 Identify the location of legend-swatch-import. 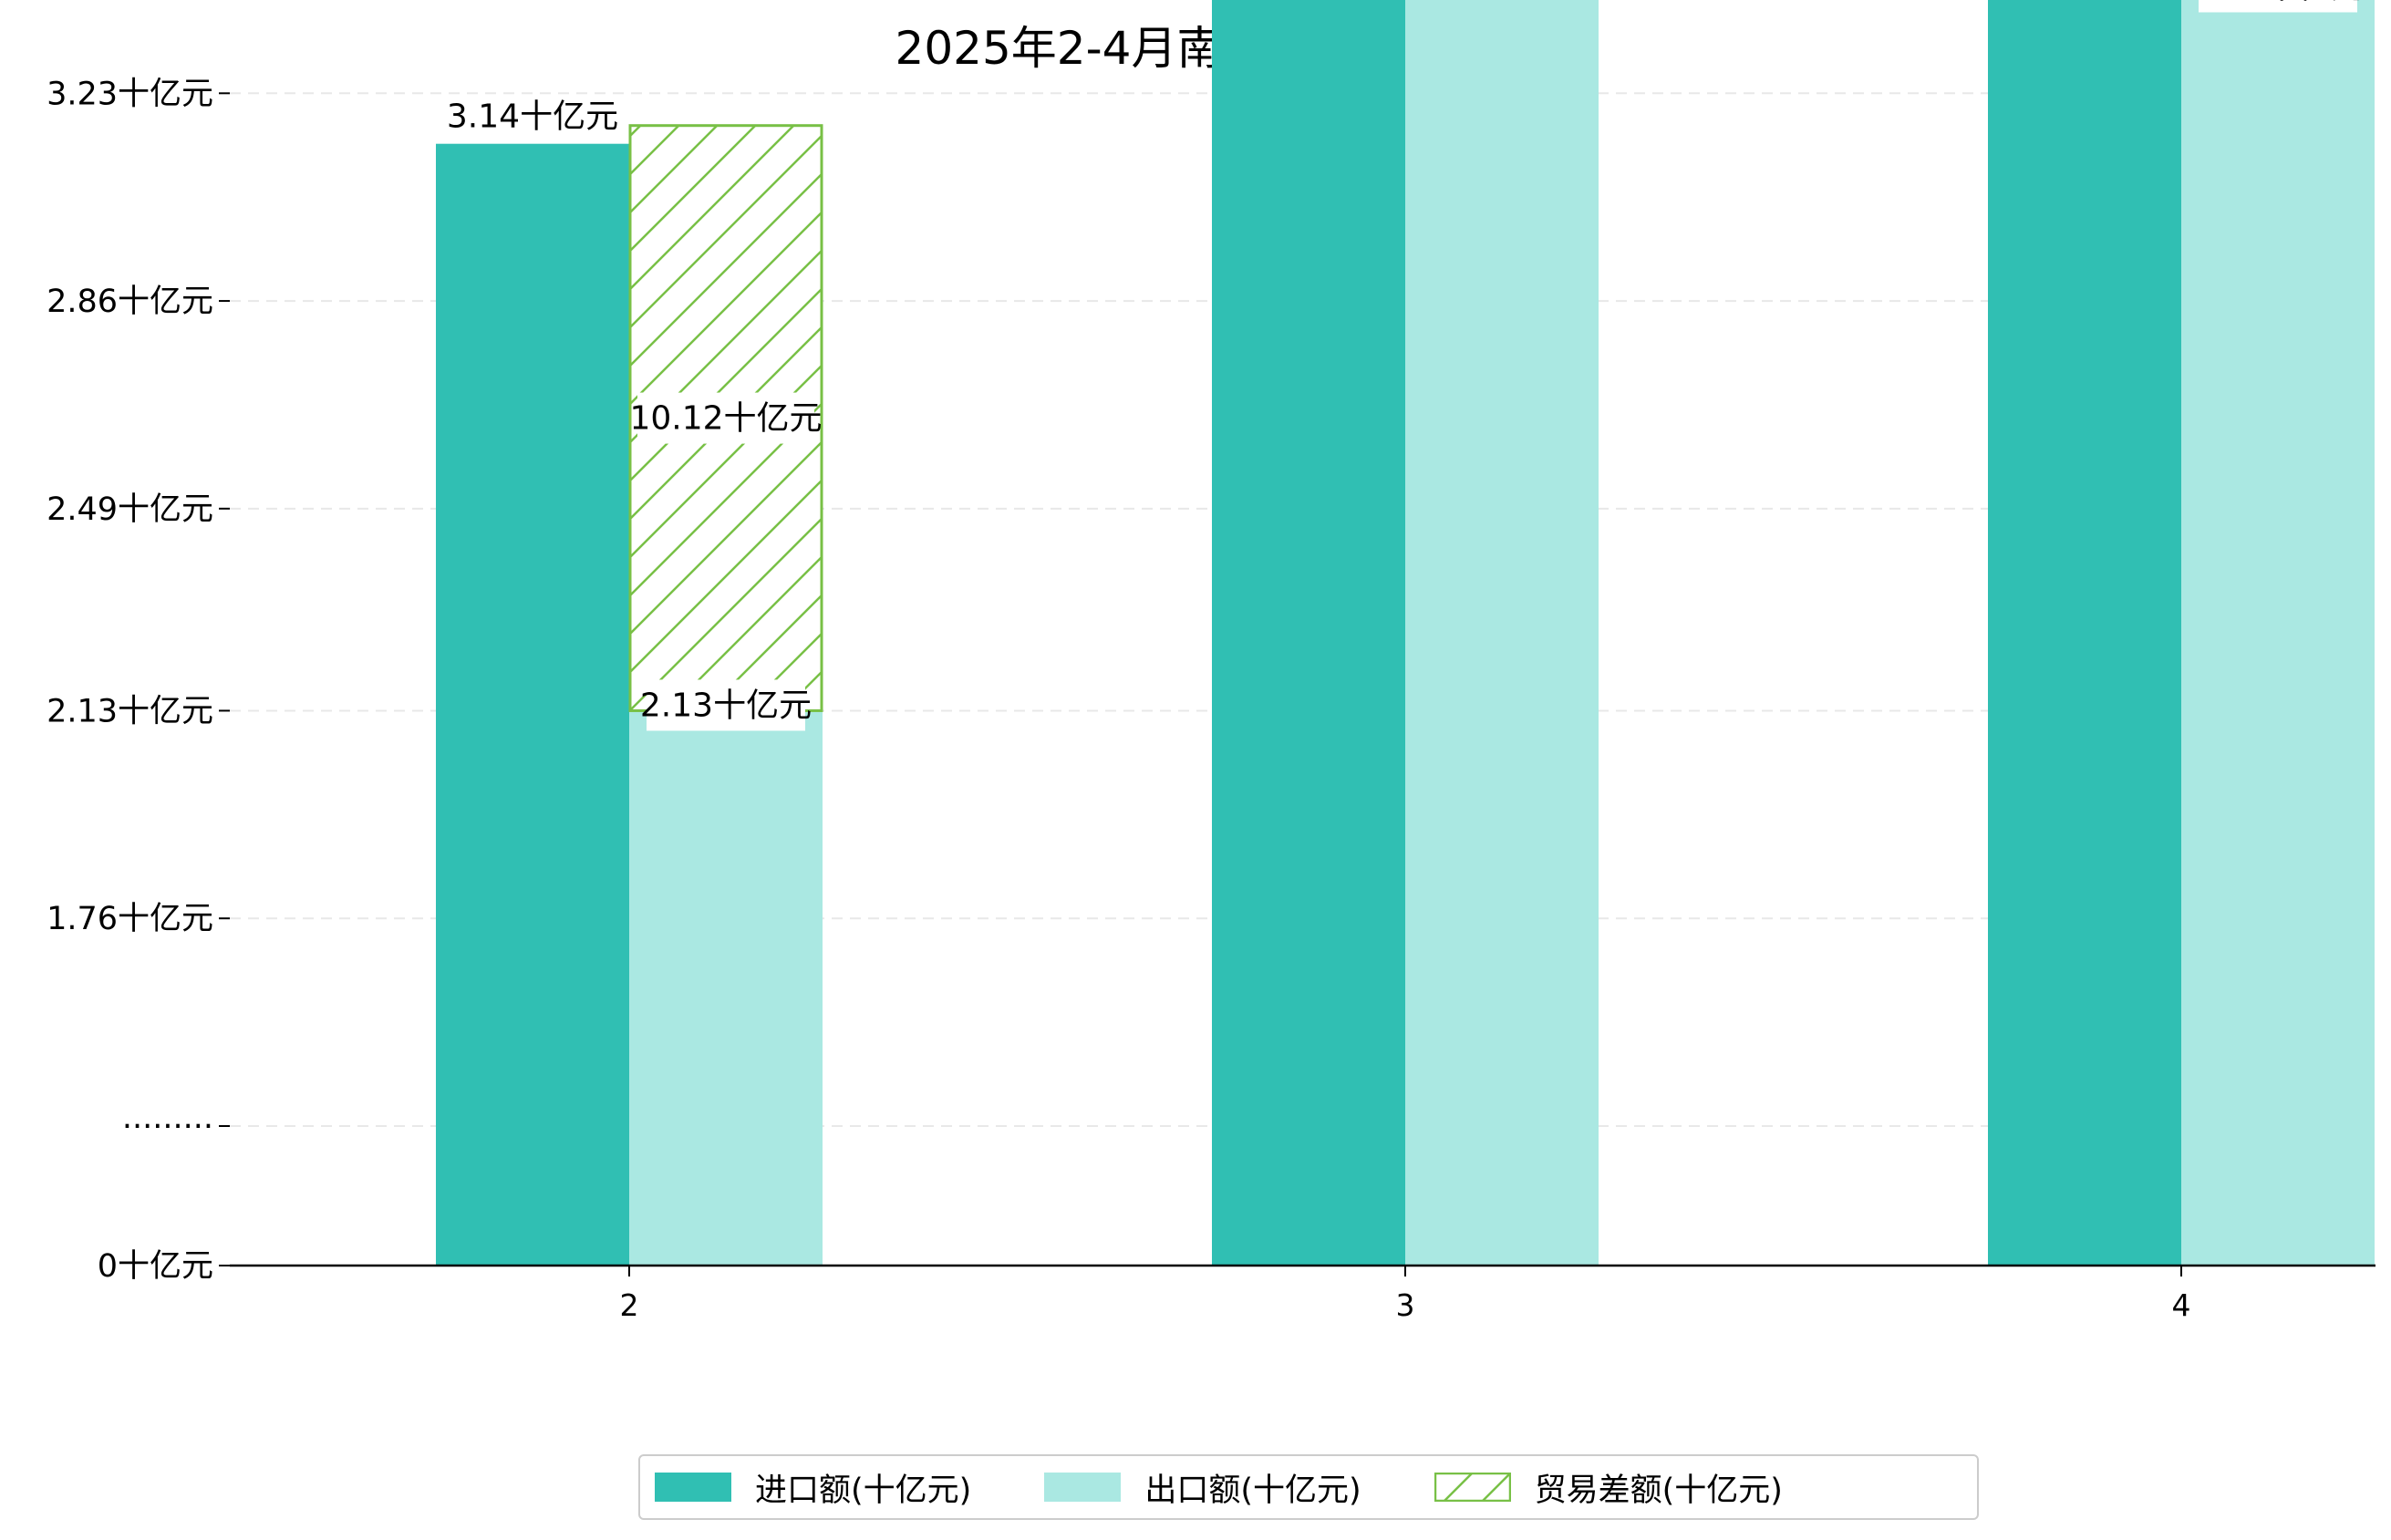
(693, 1487).